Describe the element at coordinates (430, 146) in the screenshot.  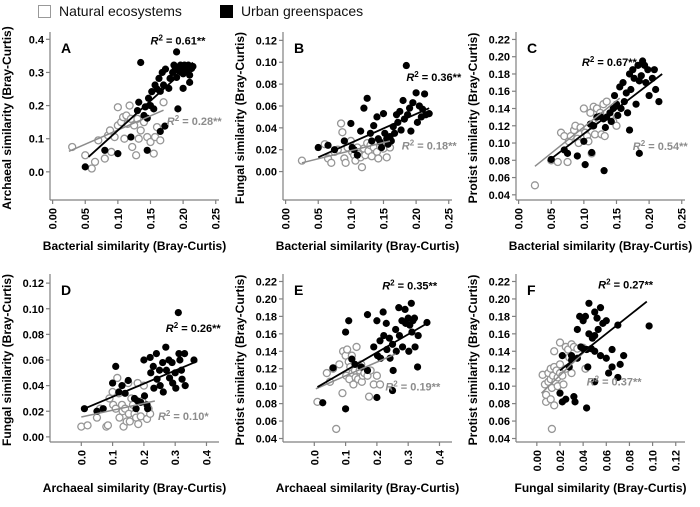
I see `natural-r2-label: R2 = 0.18**` at that location.